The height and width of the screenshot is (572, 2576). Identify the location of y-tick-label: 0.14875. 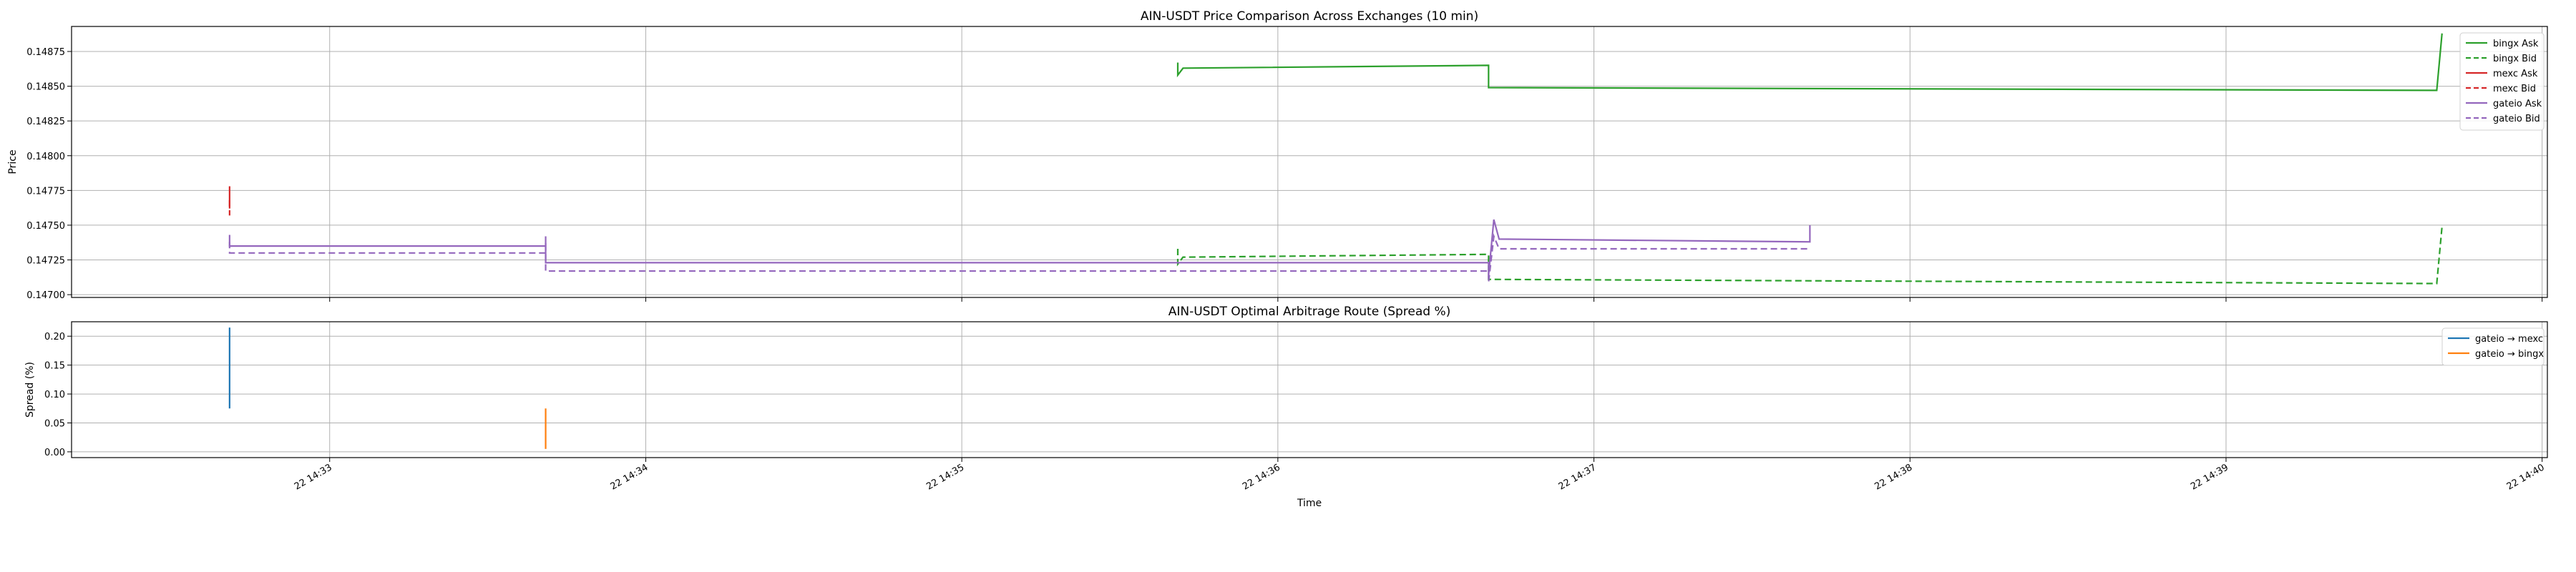
(45, 52).